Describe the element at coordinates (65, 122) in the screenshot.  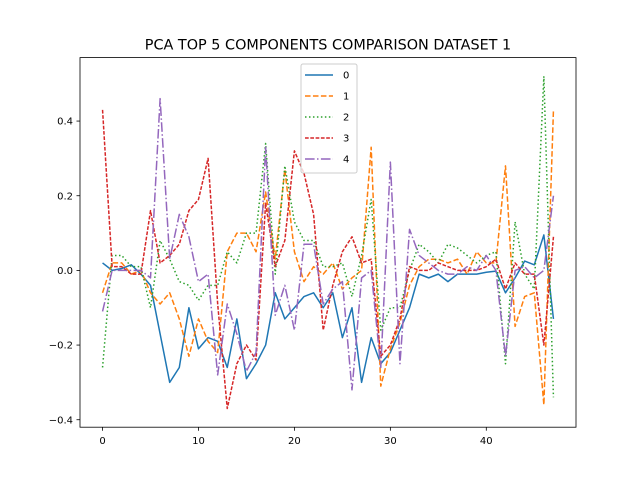
I see `y-tick-label: 0.4` at that location.